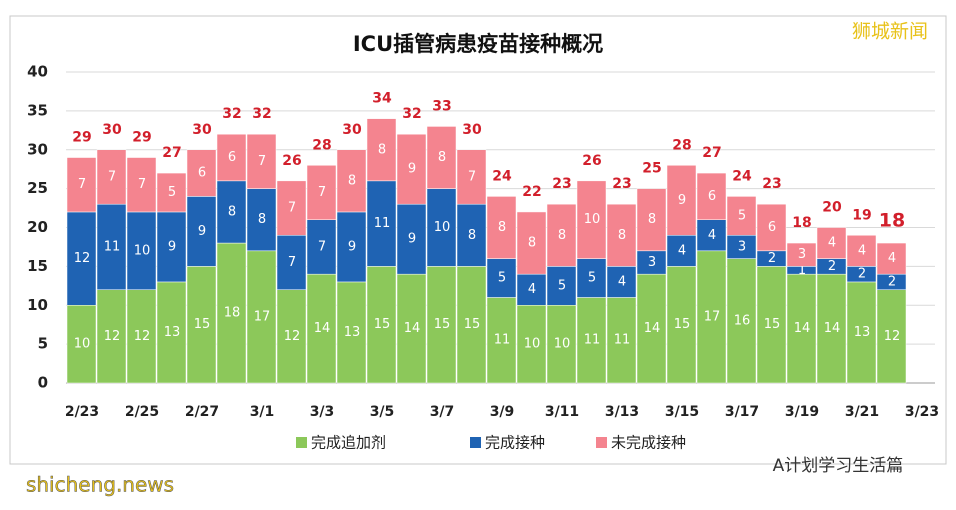 This screenshot has height=510, width=956. Describe the element at coordinates (531, 192) in the screenshot. I see `total-label: 22` at that location.